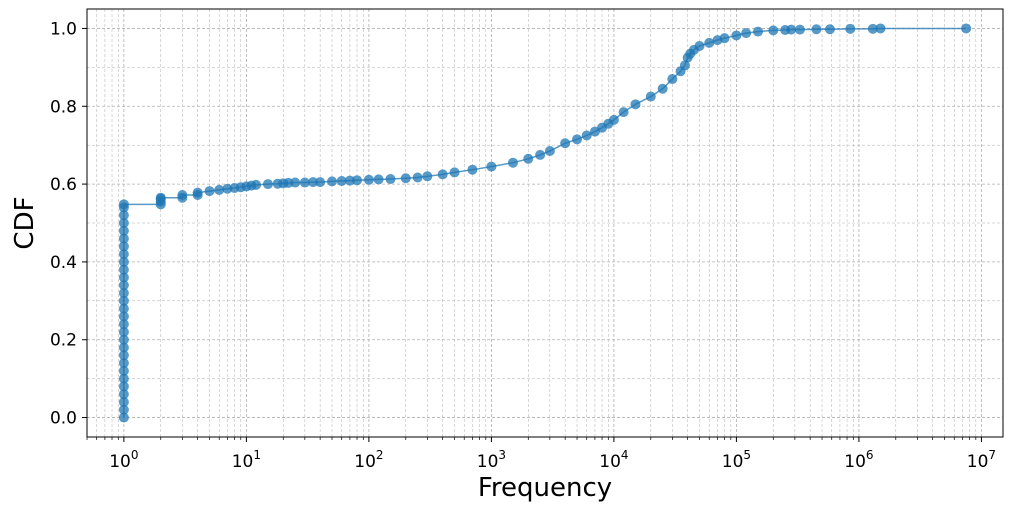 The image size is (1011, 515). I want to click on x-tick-label: 10⁵, so click(736, 460).